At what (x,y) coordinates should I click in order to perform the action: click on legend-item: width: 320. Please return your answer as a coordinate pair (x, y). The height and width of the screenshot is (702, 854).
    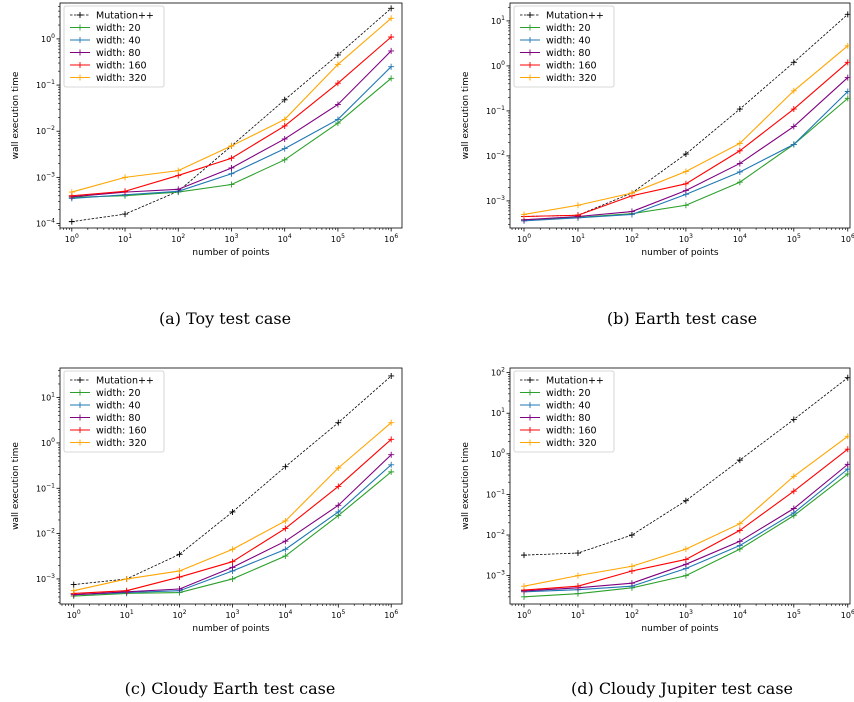
    Looking at the image, I should click on (108, 443).